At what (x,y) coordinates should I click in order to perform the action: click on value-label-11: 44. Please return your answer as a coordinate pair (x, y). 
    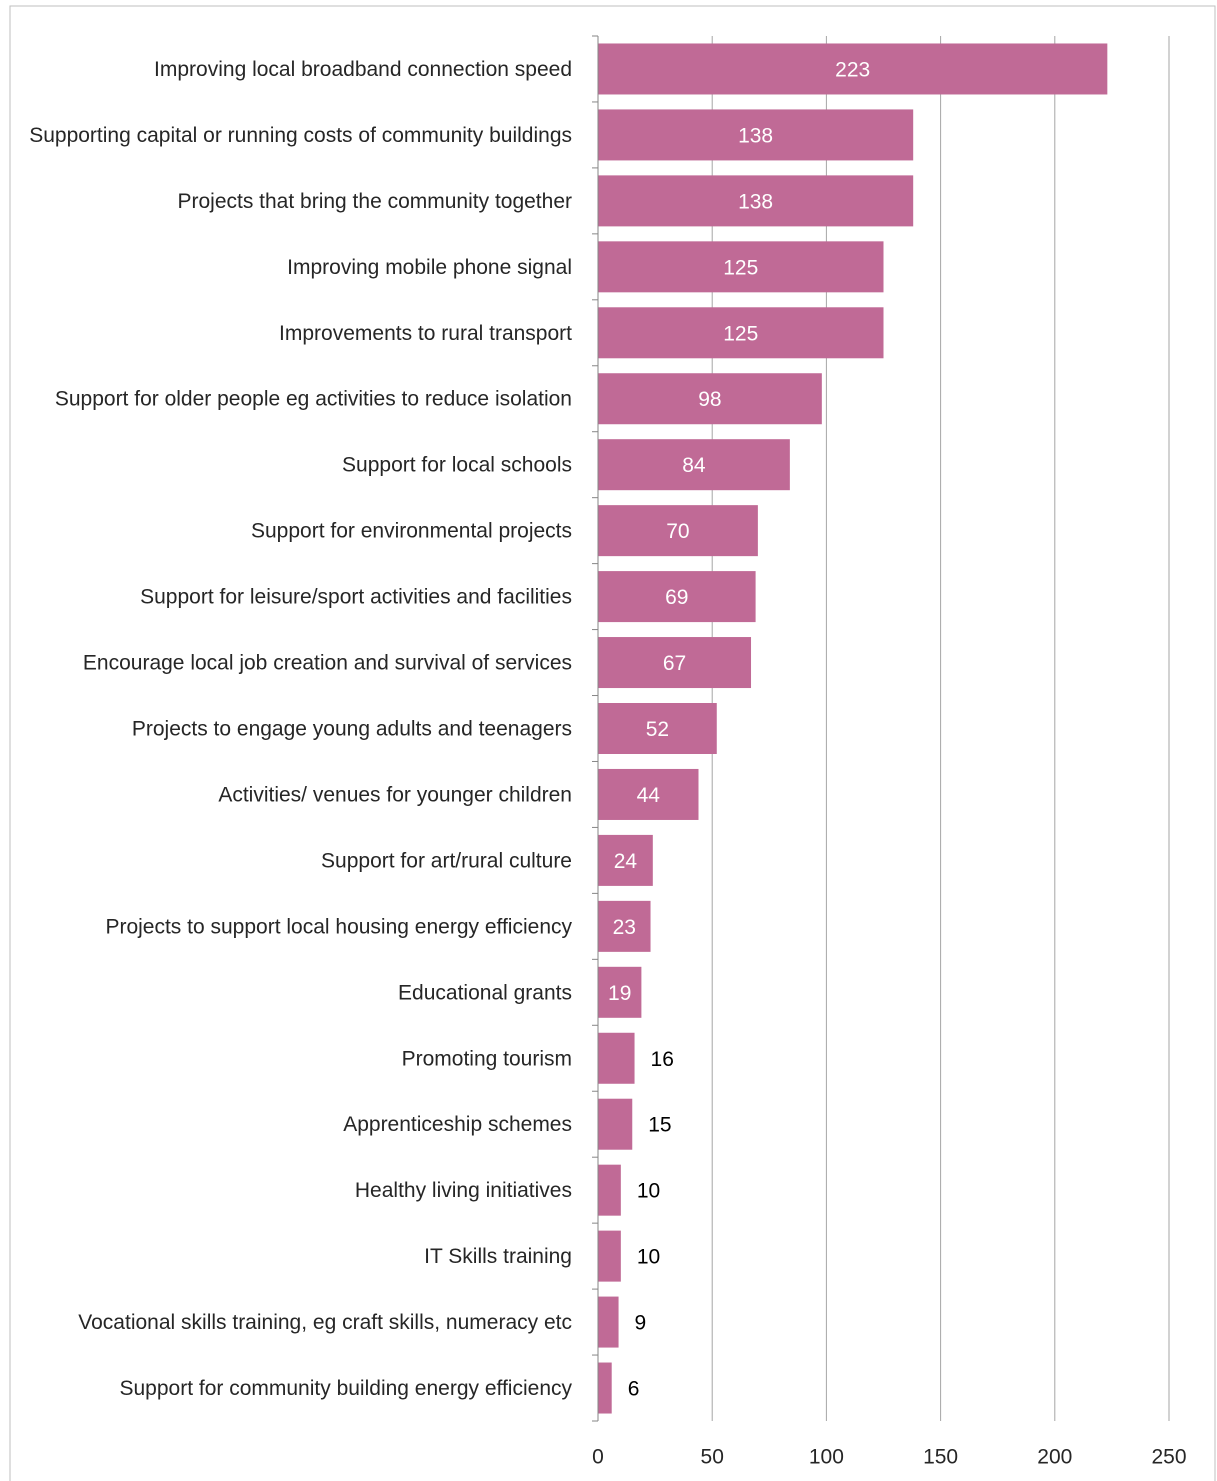
    Looking at the image, I should click on (649, 795).